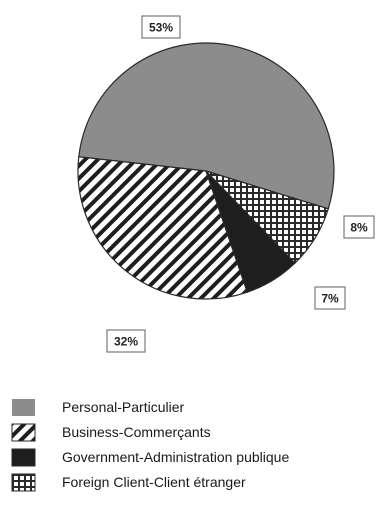 The image size is (382, 526). I want to click on legend-item-foreign-label: Foreign Client-Client étranger, so click(154, 482).